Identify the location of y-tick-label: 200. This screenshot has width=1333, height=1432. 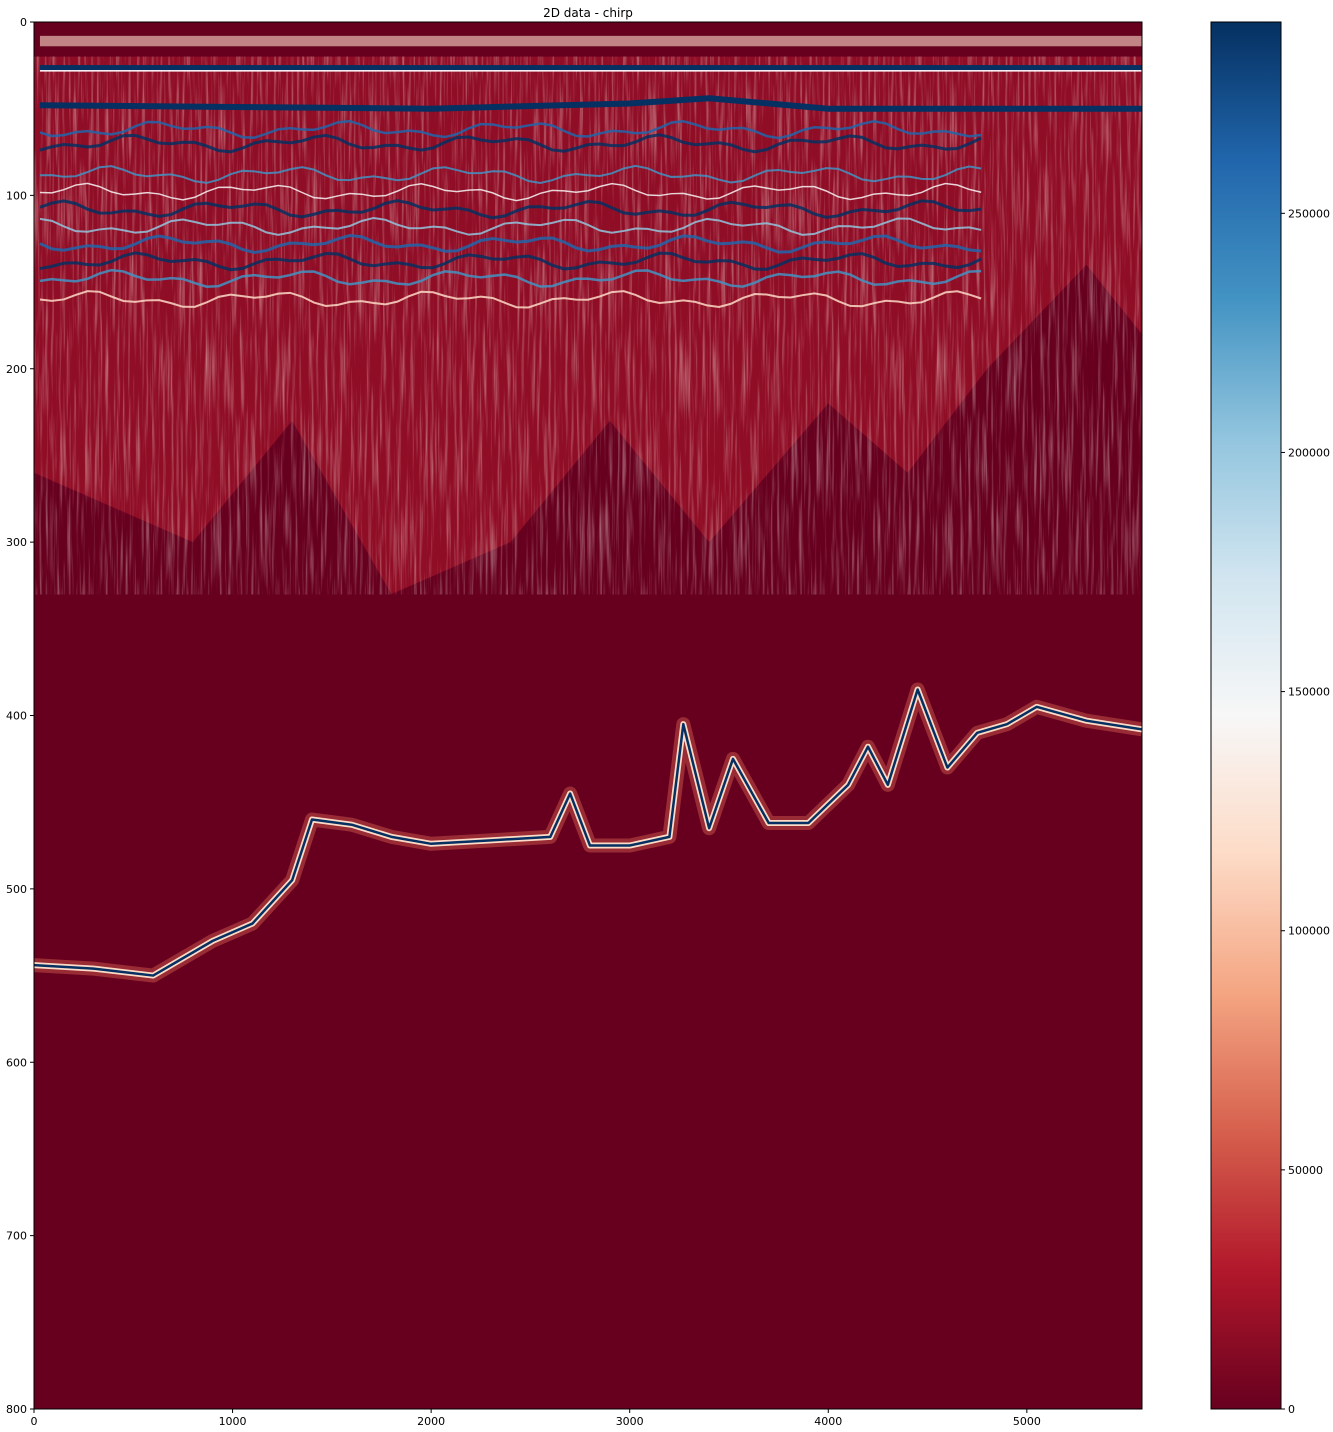
(16, 369).